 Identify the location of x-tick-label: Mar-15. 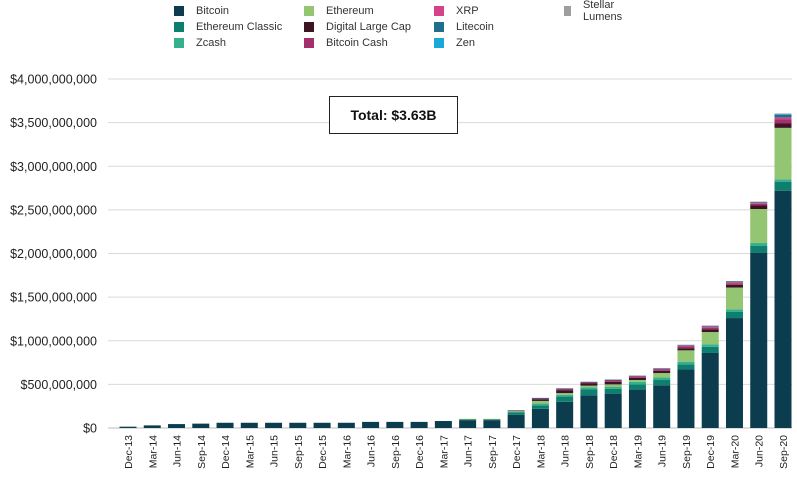
(250, 451).